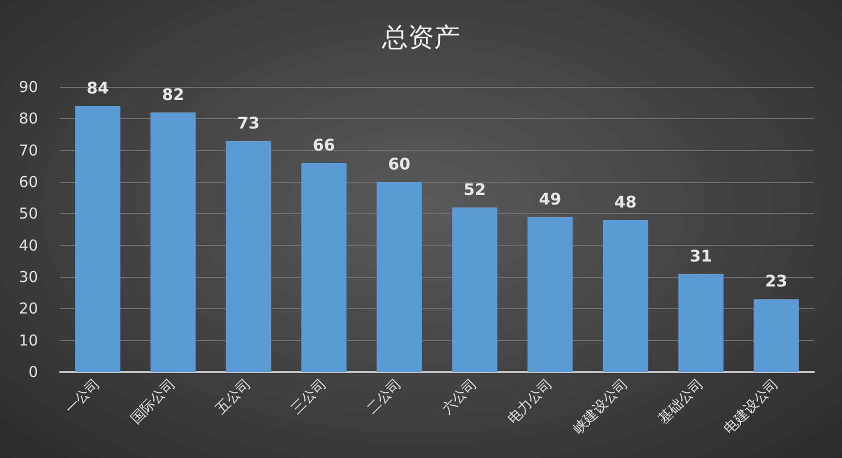 The image size is (842, 458). I want to click on y-tick-label: 10, so click(28, 340).